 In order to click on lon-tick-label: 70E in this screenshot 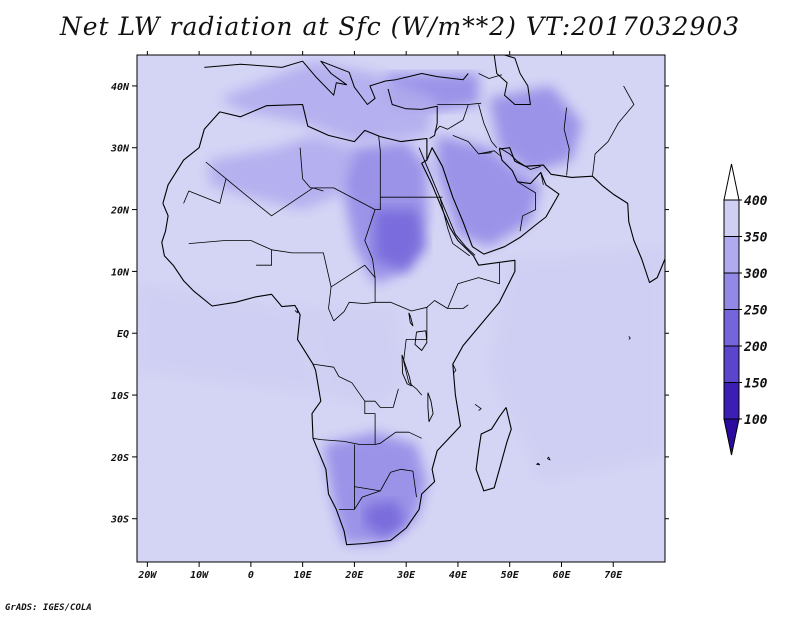, I will do `click(613, 575)`.